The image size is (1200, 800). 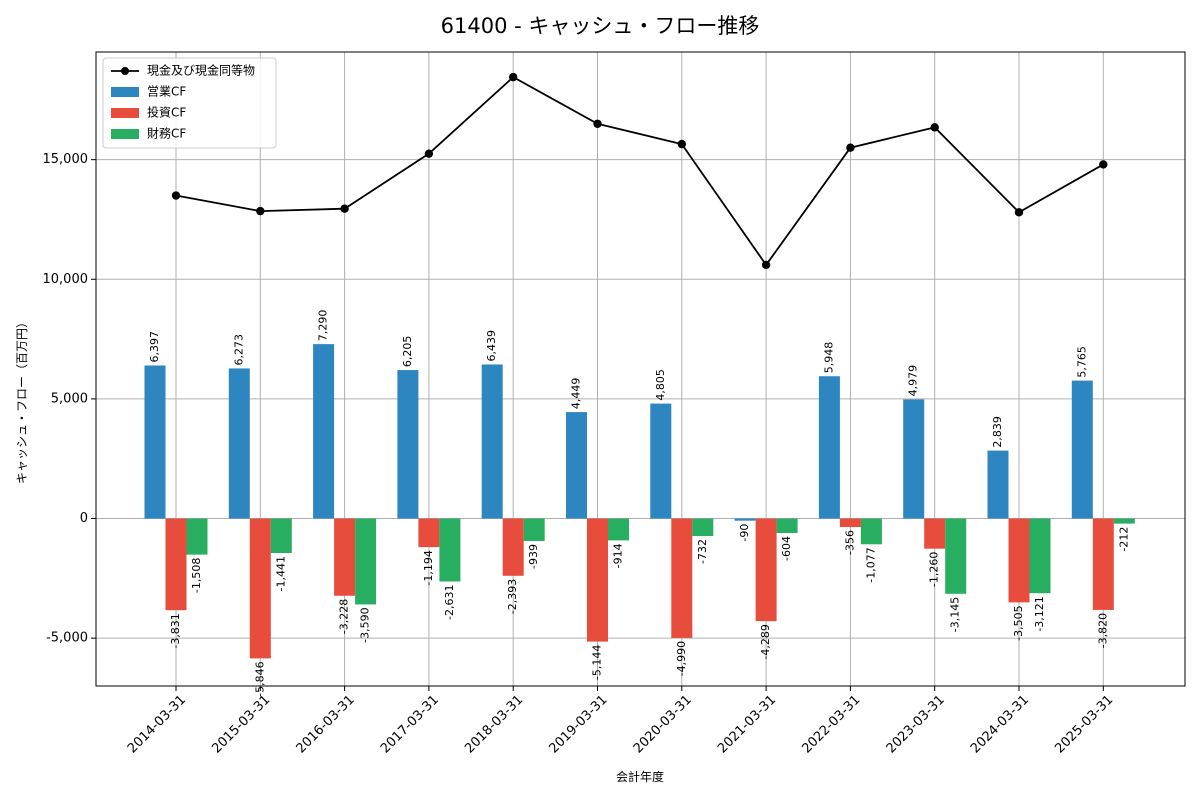 What do you see at coordinates (1123, 539) in the screenshot?
I see `data-label: -212` at bounding box center [1123, 539].